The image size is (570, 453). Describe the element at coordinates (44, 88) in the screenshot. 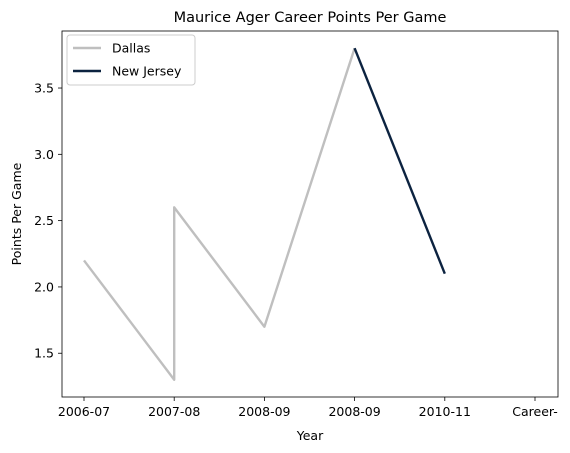

I see `y-tick-label: 3.5` at that location.